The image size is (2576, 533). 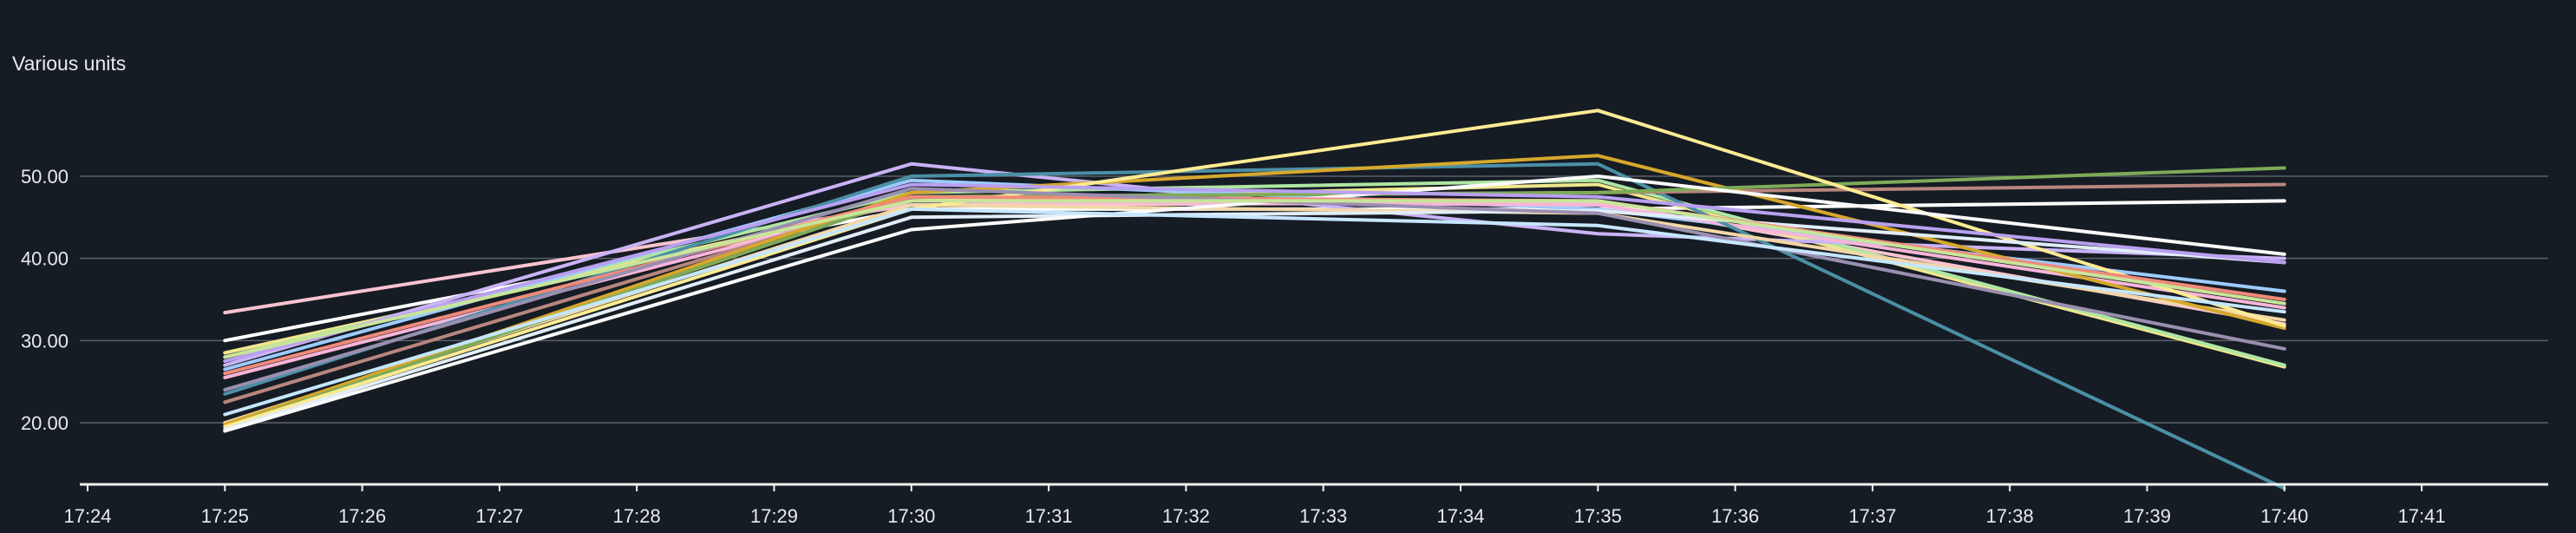 I want to click on y-axis-unit-label: Various units, so click(x=69, y=64).